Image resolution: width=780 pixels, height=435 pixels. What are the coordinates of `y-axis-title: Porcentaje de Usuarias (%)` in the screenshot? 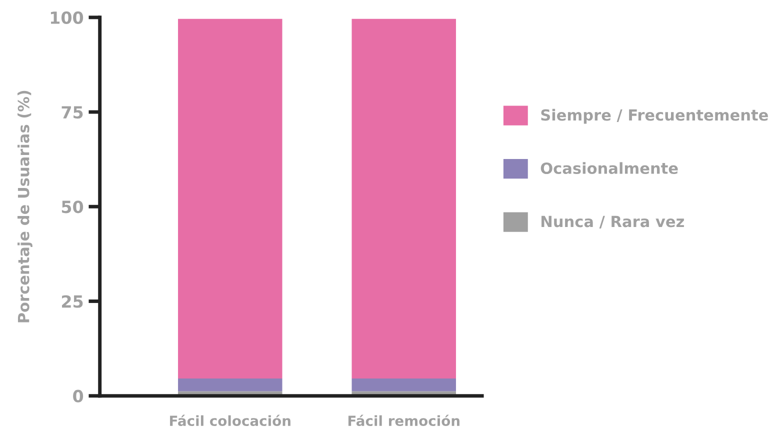 It's located at (25, 206).